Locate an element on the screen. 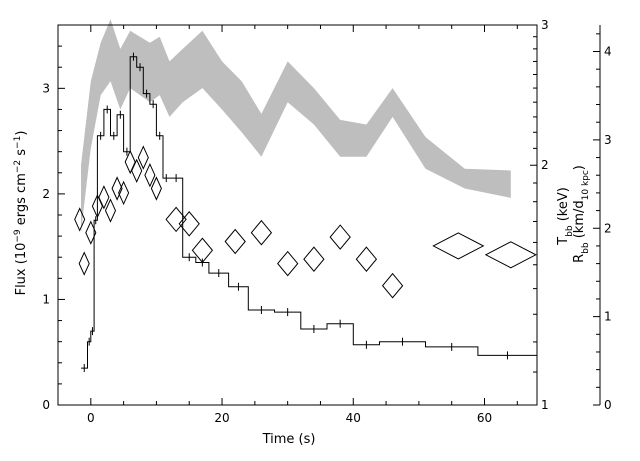  temperature-label-sub: bb is located at coordinates (570, 231).